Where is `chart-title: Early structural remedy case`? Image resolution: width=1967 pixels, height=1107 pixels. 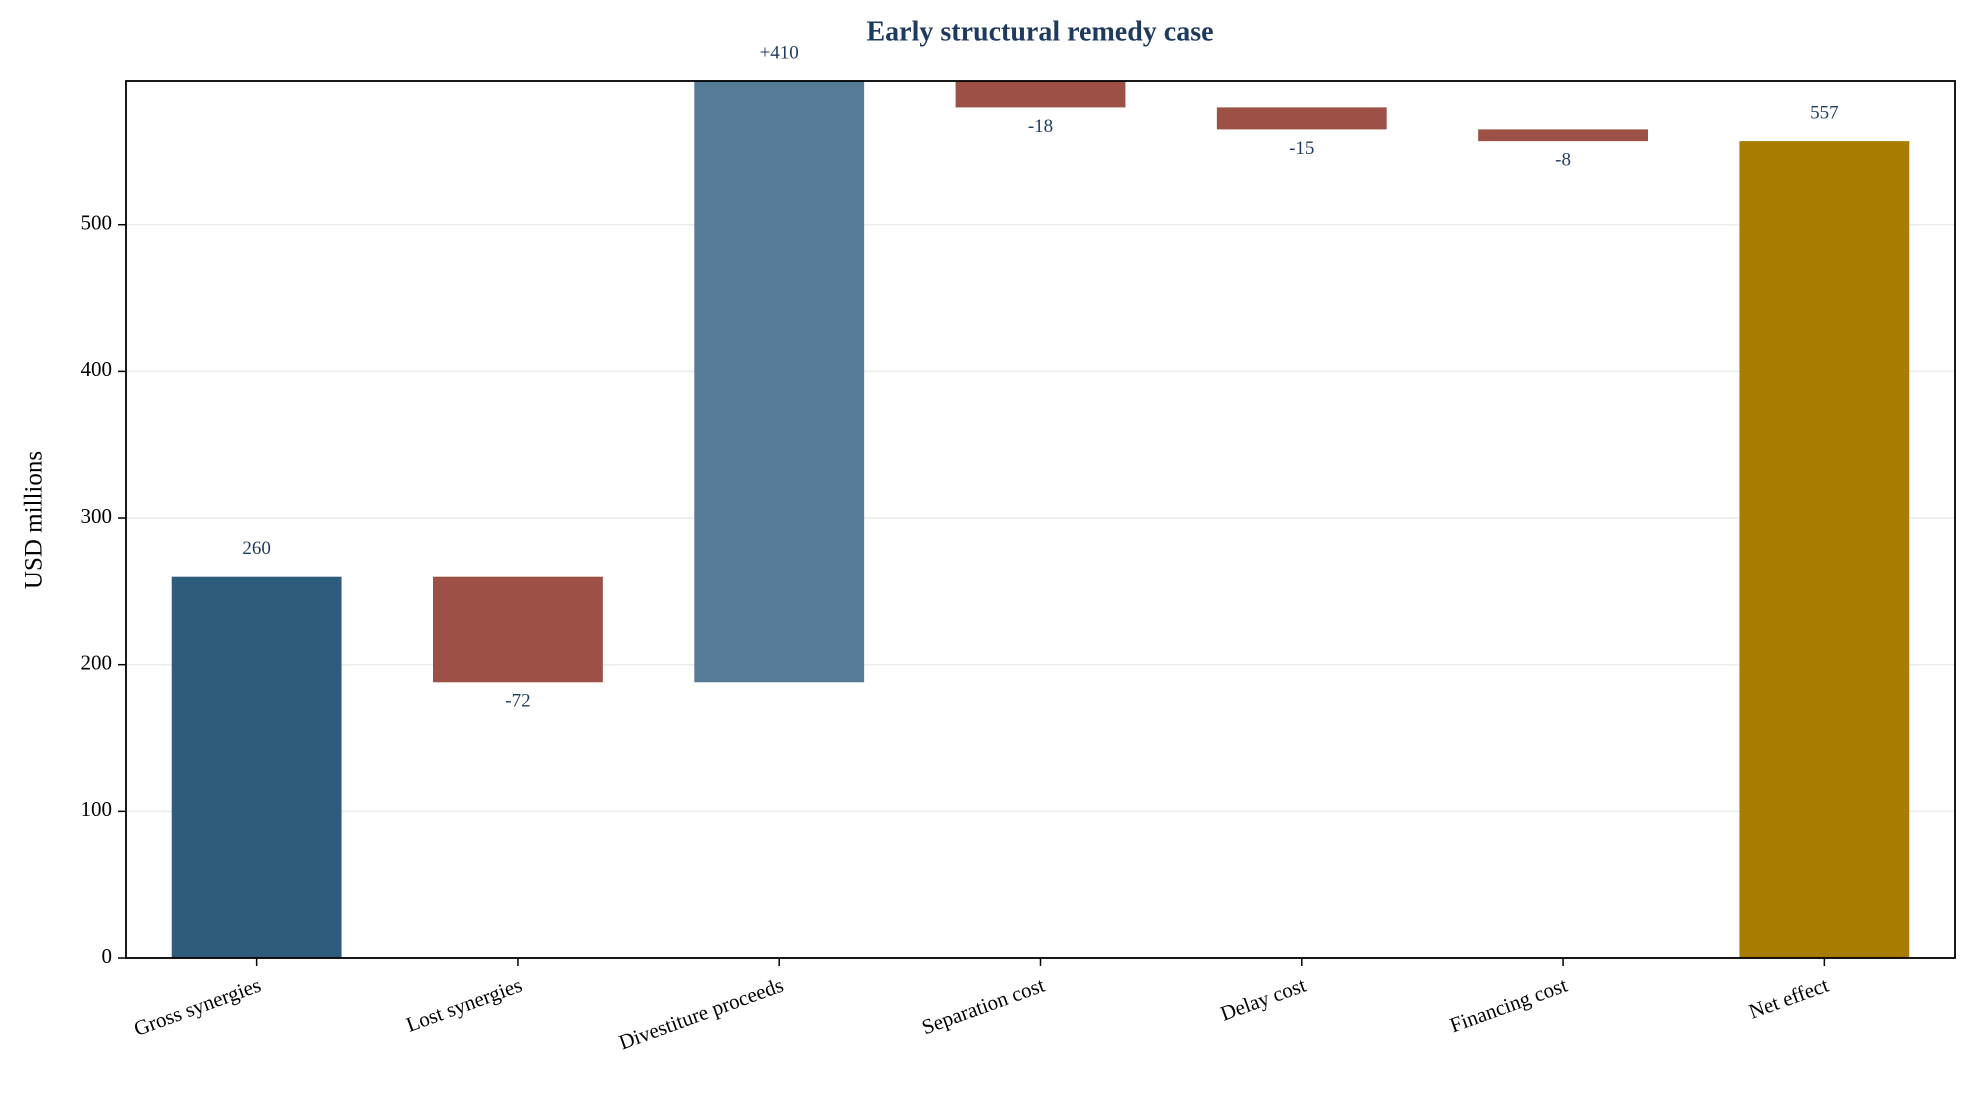 chart-title: Early structural remedy case is located at coordinates (1039, 31).